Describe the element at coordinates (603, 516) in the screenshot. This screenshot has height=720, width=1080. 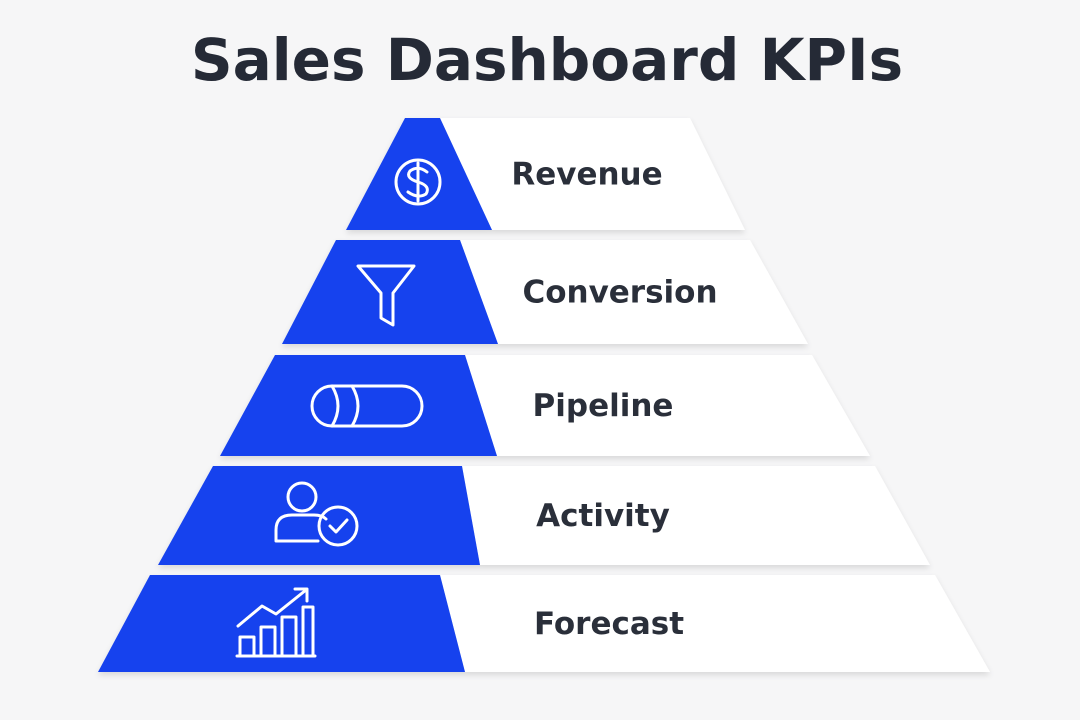
I see `tier-label: Activity` at that location.